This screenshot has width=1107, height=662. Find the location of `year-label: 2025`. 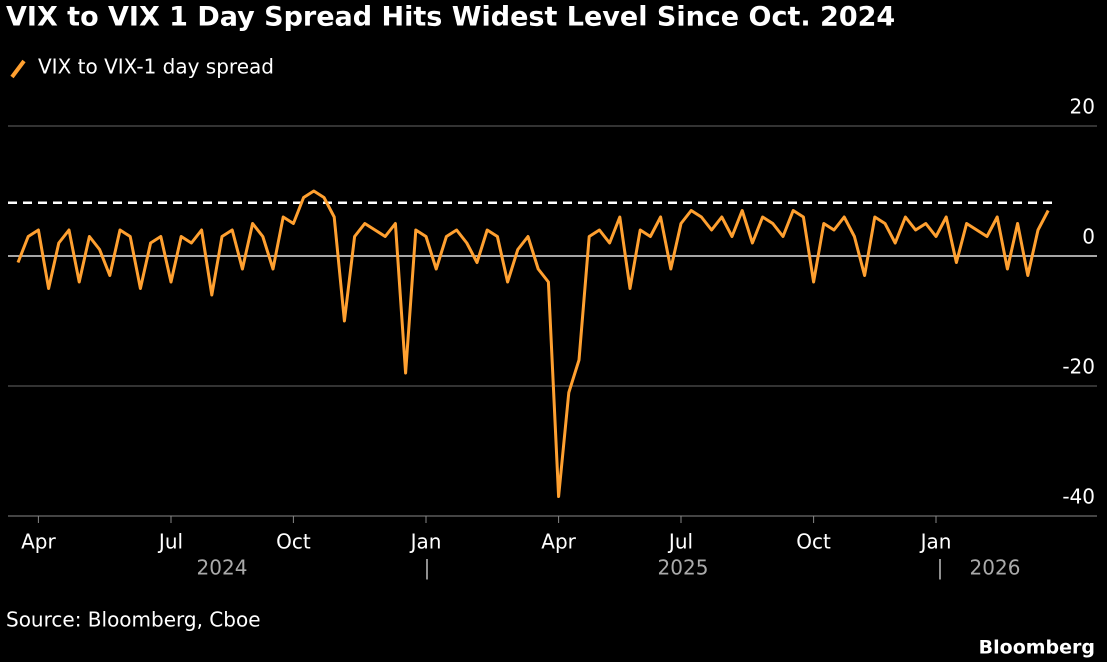

year-label: 2025 is located at coordinates (683, 568).